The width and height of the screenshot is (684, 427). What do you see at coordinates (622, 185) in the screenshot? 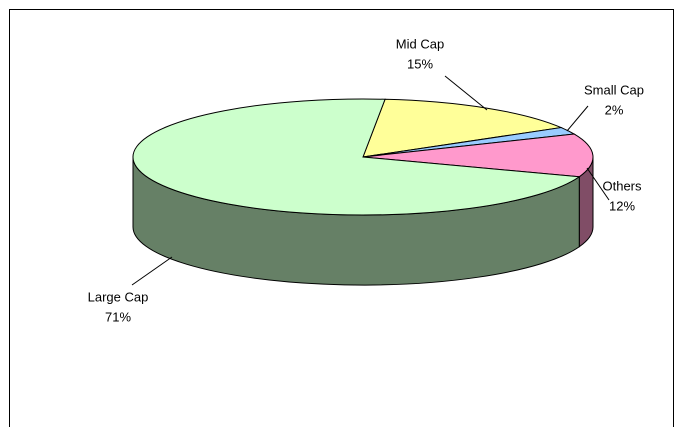
I see `slice-label: Others` at bounding box center [622, 185].